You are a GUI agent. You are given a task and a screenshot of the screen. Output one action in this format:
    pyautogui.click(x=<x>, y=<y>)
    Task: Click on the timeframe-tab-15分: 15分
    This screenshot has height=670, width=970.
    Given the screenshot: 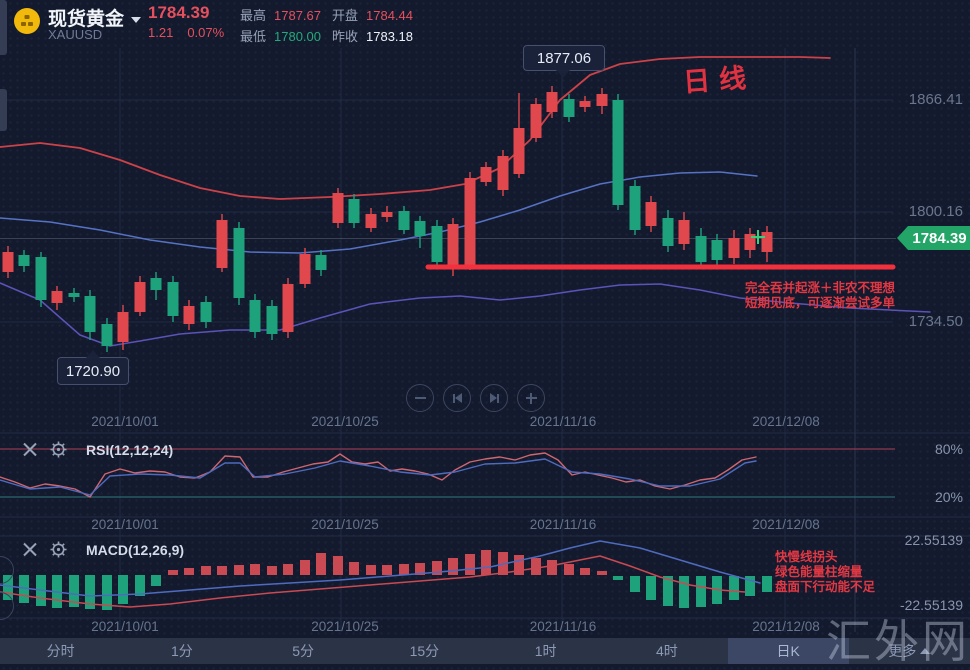 What is the action you would take?
    pyautogui.click(x=424, y=651)
    